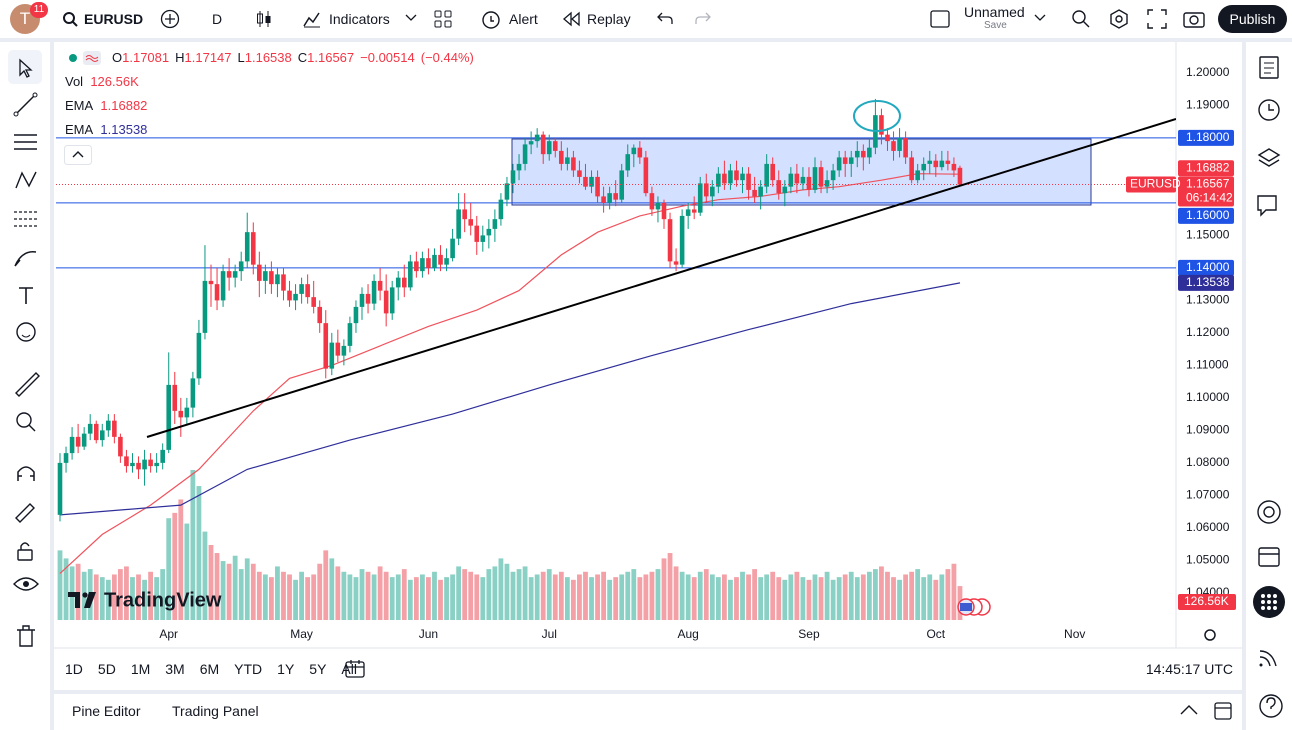 This screenshot has height=730, width=1292. I want to click on range-button: 1D, so click(74, 669).